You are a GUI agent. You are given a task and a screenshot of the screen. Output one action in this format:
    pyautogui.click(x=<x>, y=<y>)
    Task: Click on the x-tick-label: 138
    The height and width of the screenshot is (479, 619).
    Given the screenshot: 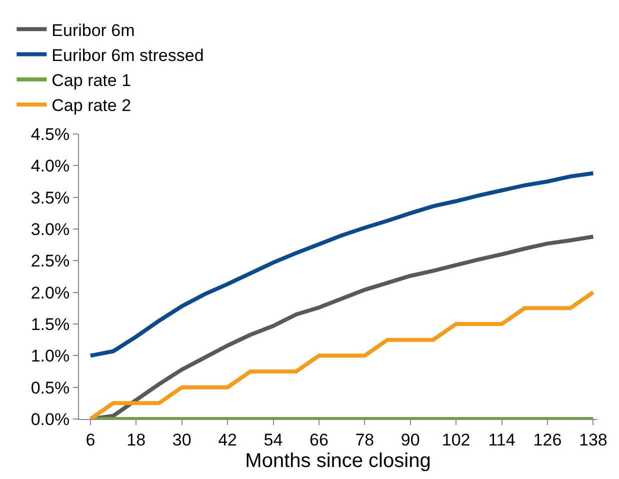 What is the action you would take?
    pyautogui.click(x=593, y=440)
    